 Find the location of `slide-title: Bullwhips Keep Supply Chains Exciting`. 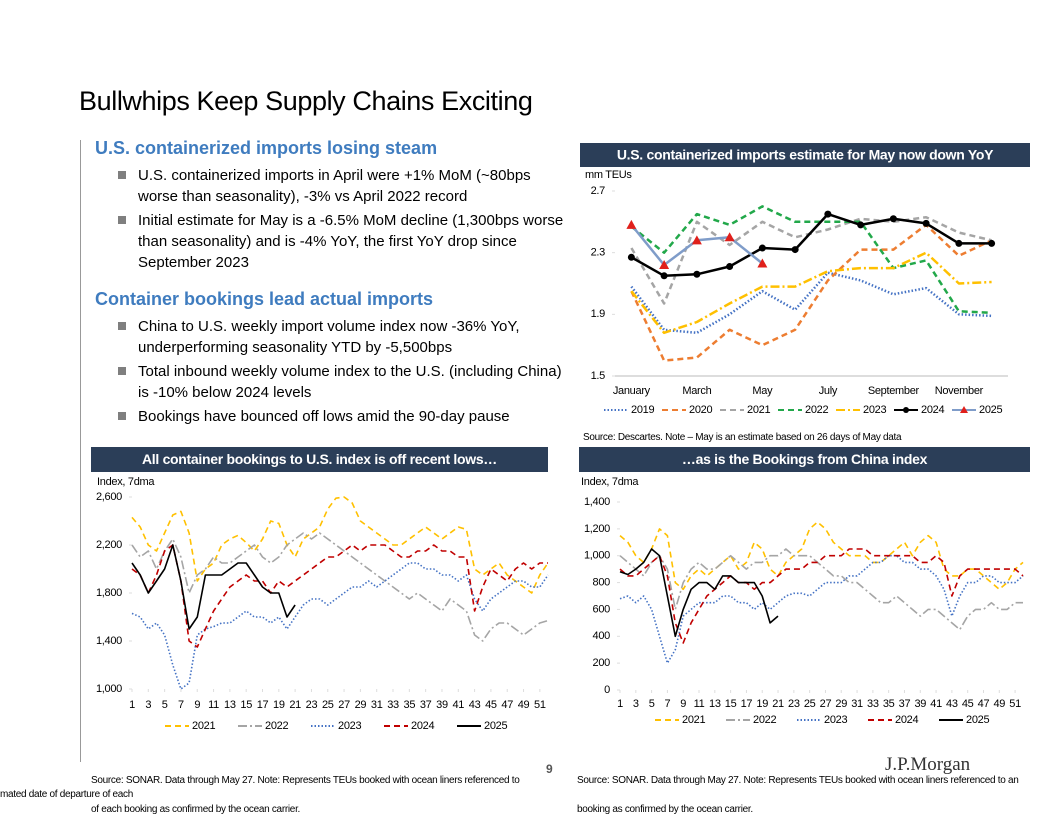

slide-title: Bullwhips Keep Supply Chains Exciting is located at coordinates (306, 101).